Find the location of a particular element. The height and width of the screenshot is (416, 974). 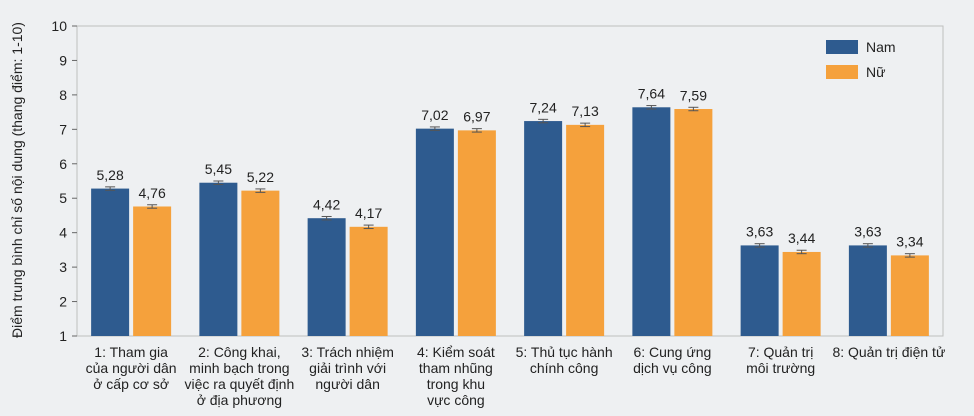

legend: Nam Nữ is located at coordinates (861, 59).